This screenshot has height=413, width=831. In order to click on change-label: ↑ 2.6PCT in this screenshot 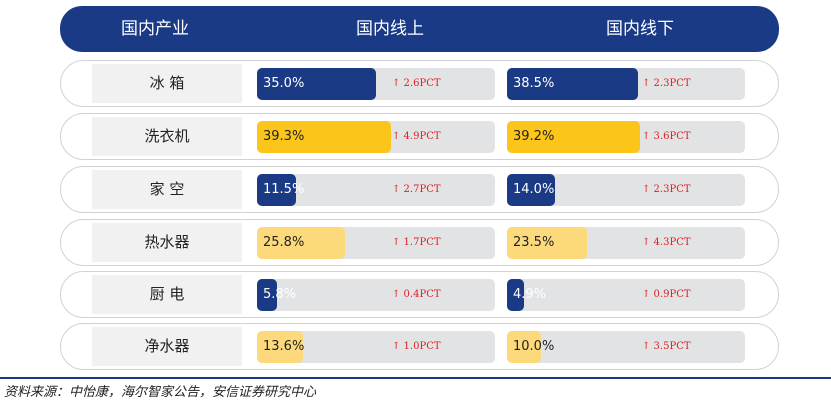, I will do `click(416, 83)`.